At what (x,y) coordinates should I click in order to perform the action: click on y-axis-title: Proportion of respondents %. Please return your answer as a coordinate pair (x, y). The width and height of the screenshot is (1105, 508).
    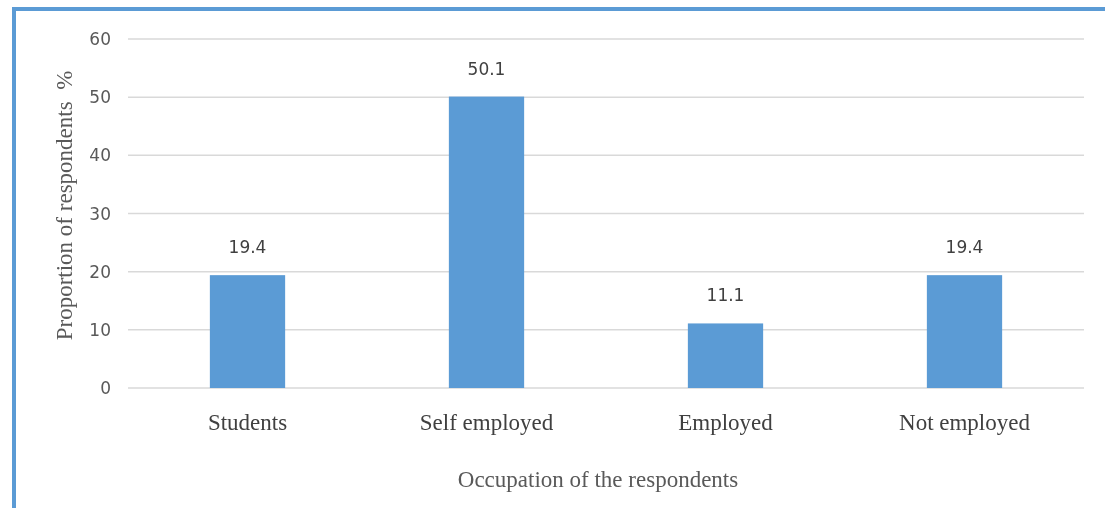
    Looking at the image, I should click on (64, 205).